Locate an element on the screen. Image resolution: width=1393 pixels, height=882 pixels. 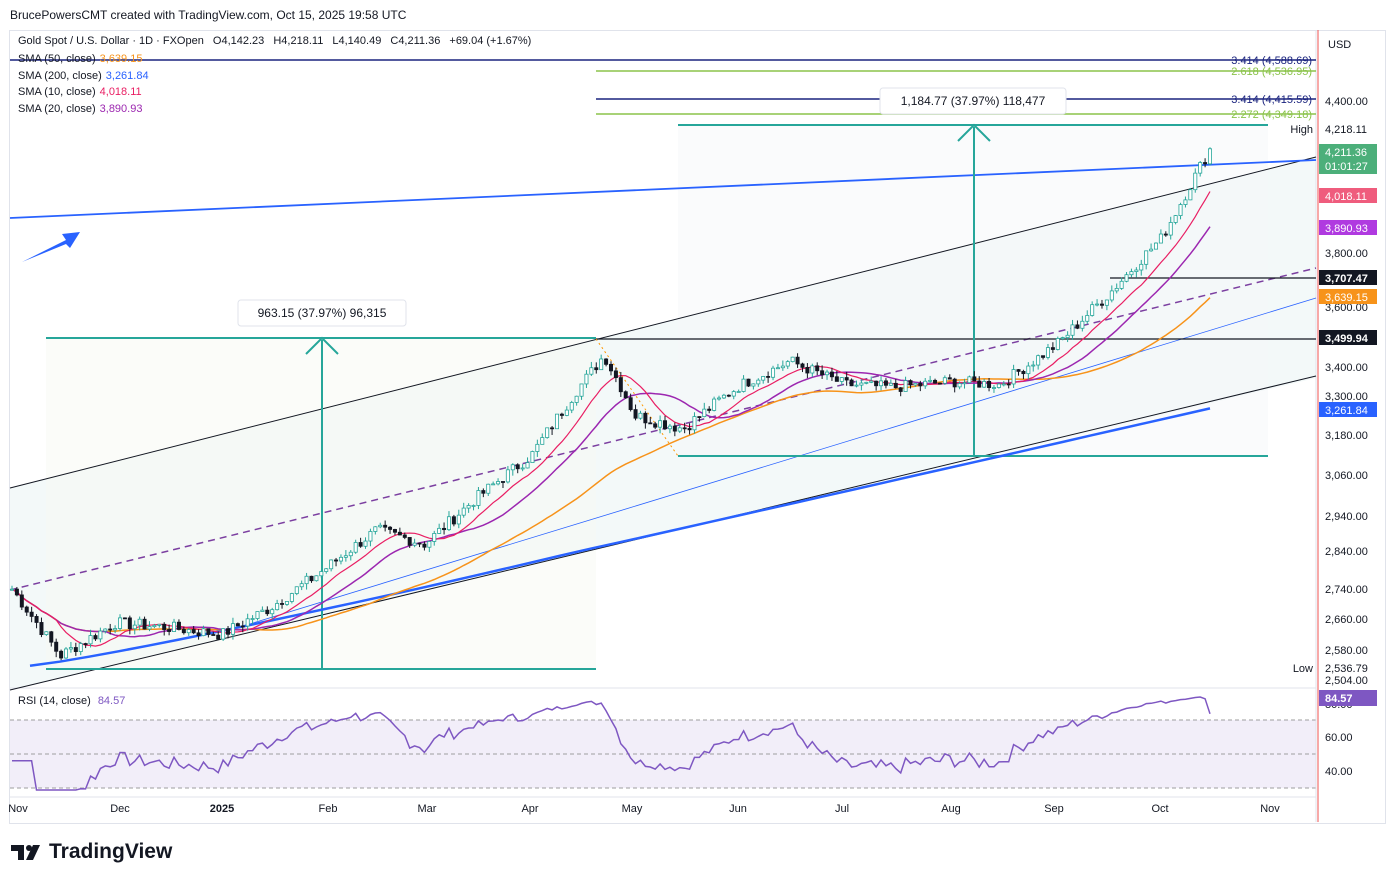
ohlc-high: H4,218.11 is located at coordinates (298, 41).